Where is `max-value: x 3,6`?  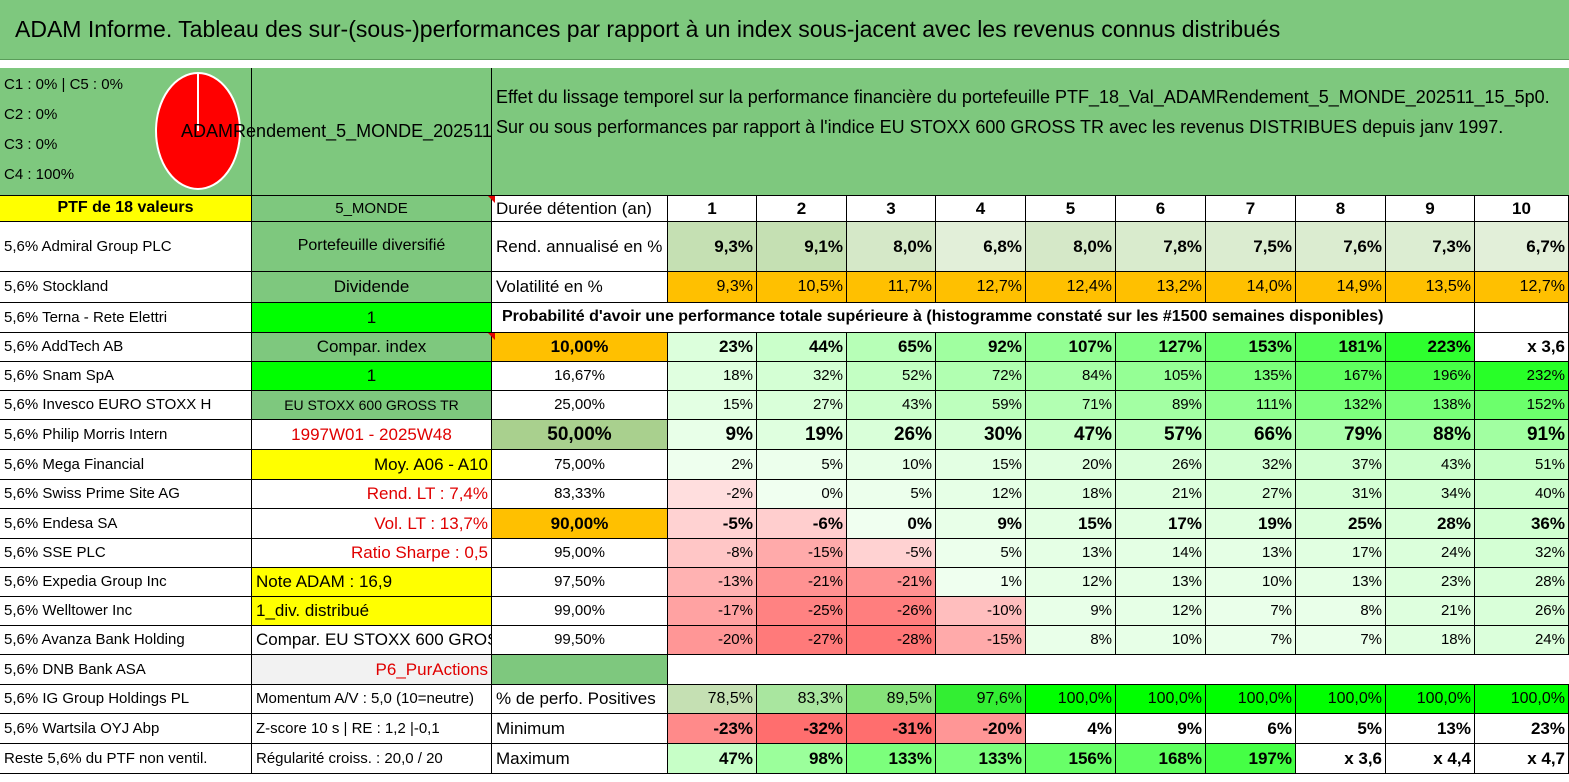
max-value: x 3,6 is located at coordinates (1341, 759).